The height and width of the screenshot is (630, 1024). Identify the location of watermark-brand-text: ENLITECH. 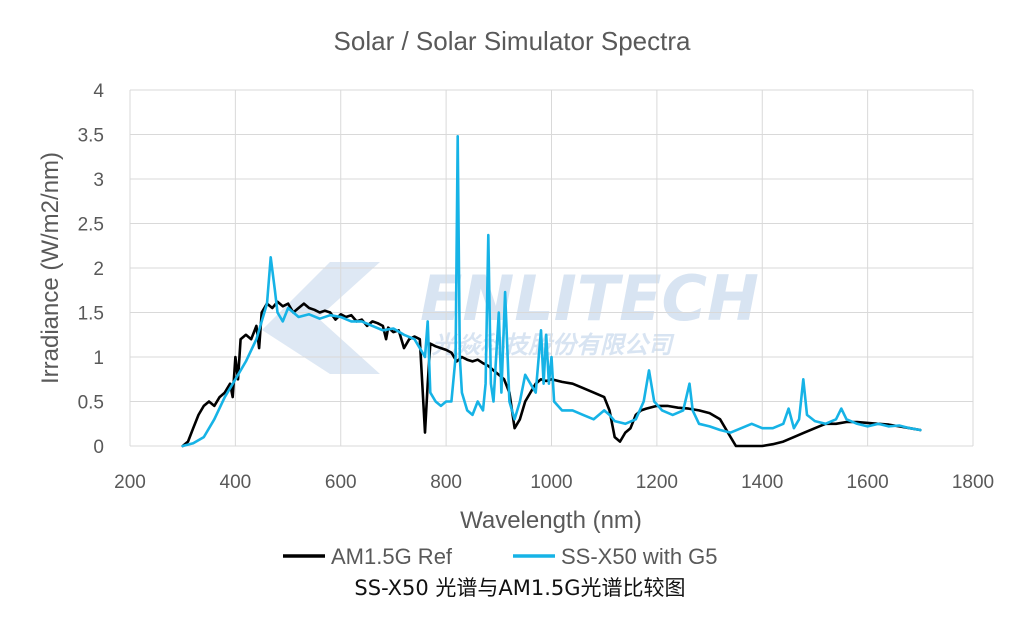
(589, 298).